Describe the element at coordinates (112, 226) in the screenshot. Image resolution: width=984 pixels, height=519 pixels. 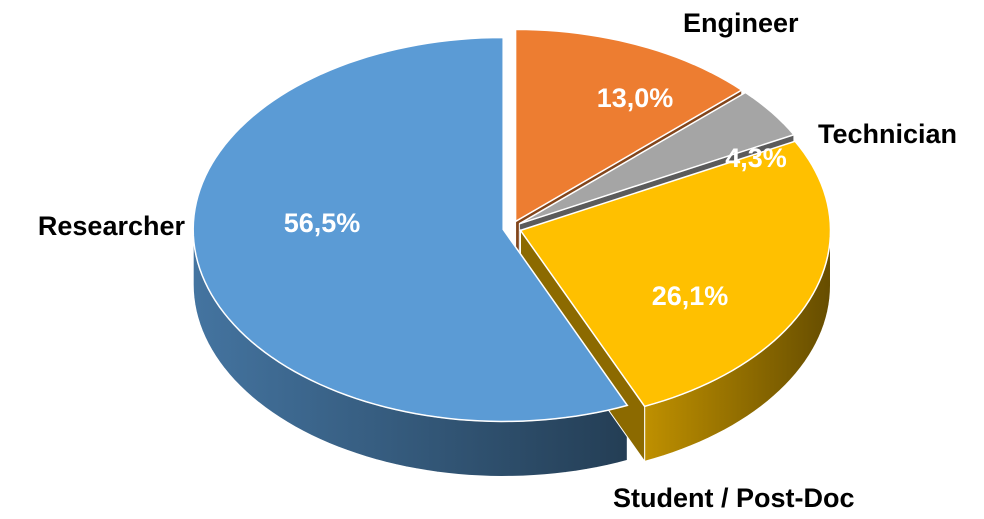
I see `category-label: Researcher` at that location.